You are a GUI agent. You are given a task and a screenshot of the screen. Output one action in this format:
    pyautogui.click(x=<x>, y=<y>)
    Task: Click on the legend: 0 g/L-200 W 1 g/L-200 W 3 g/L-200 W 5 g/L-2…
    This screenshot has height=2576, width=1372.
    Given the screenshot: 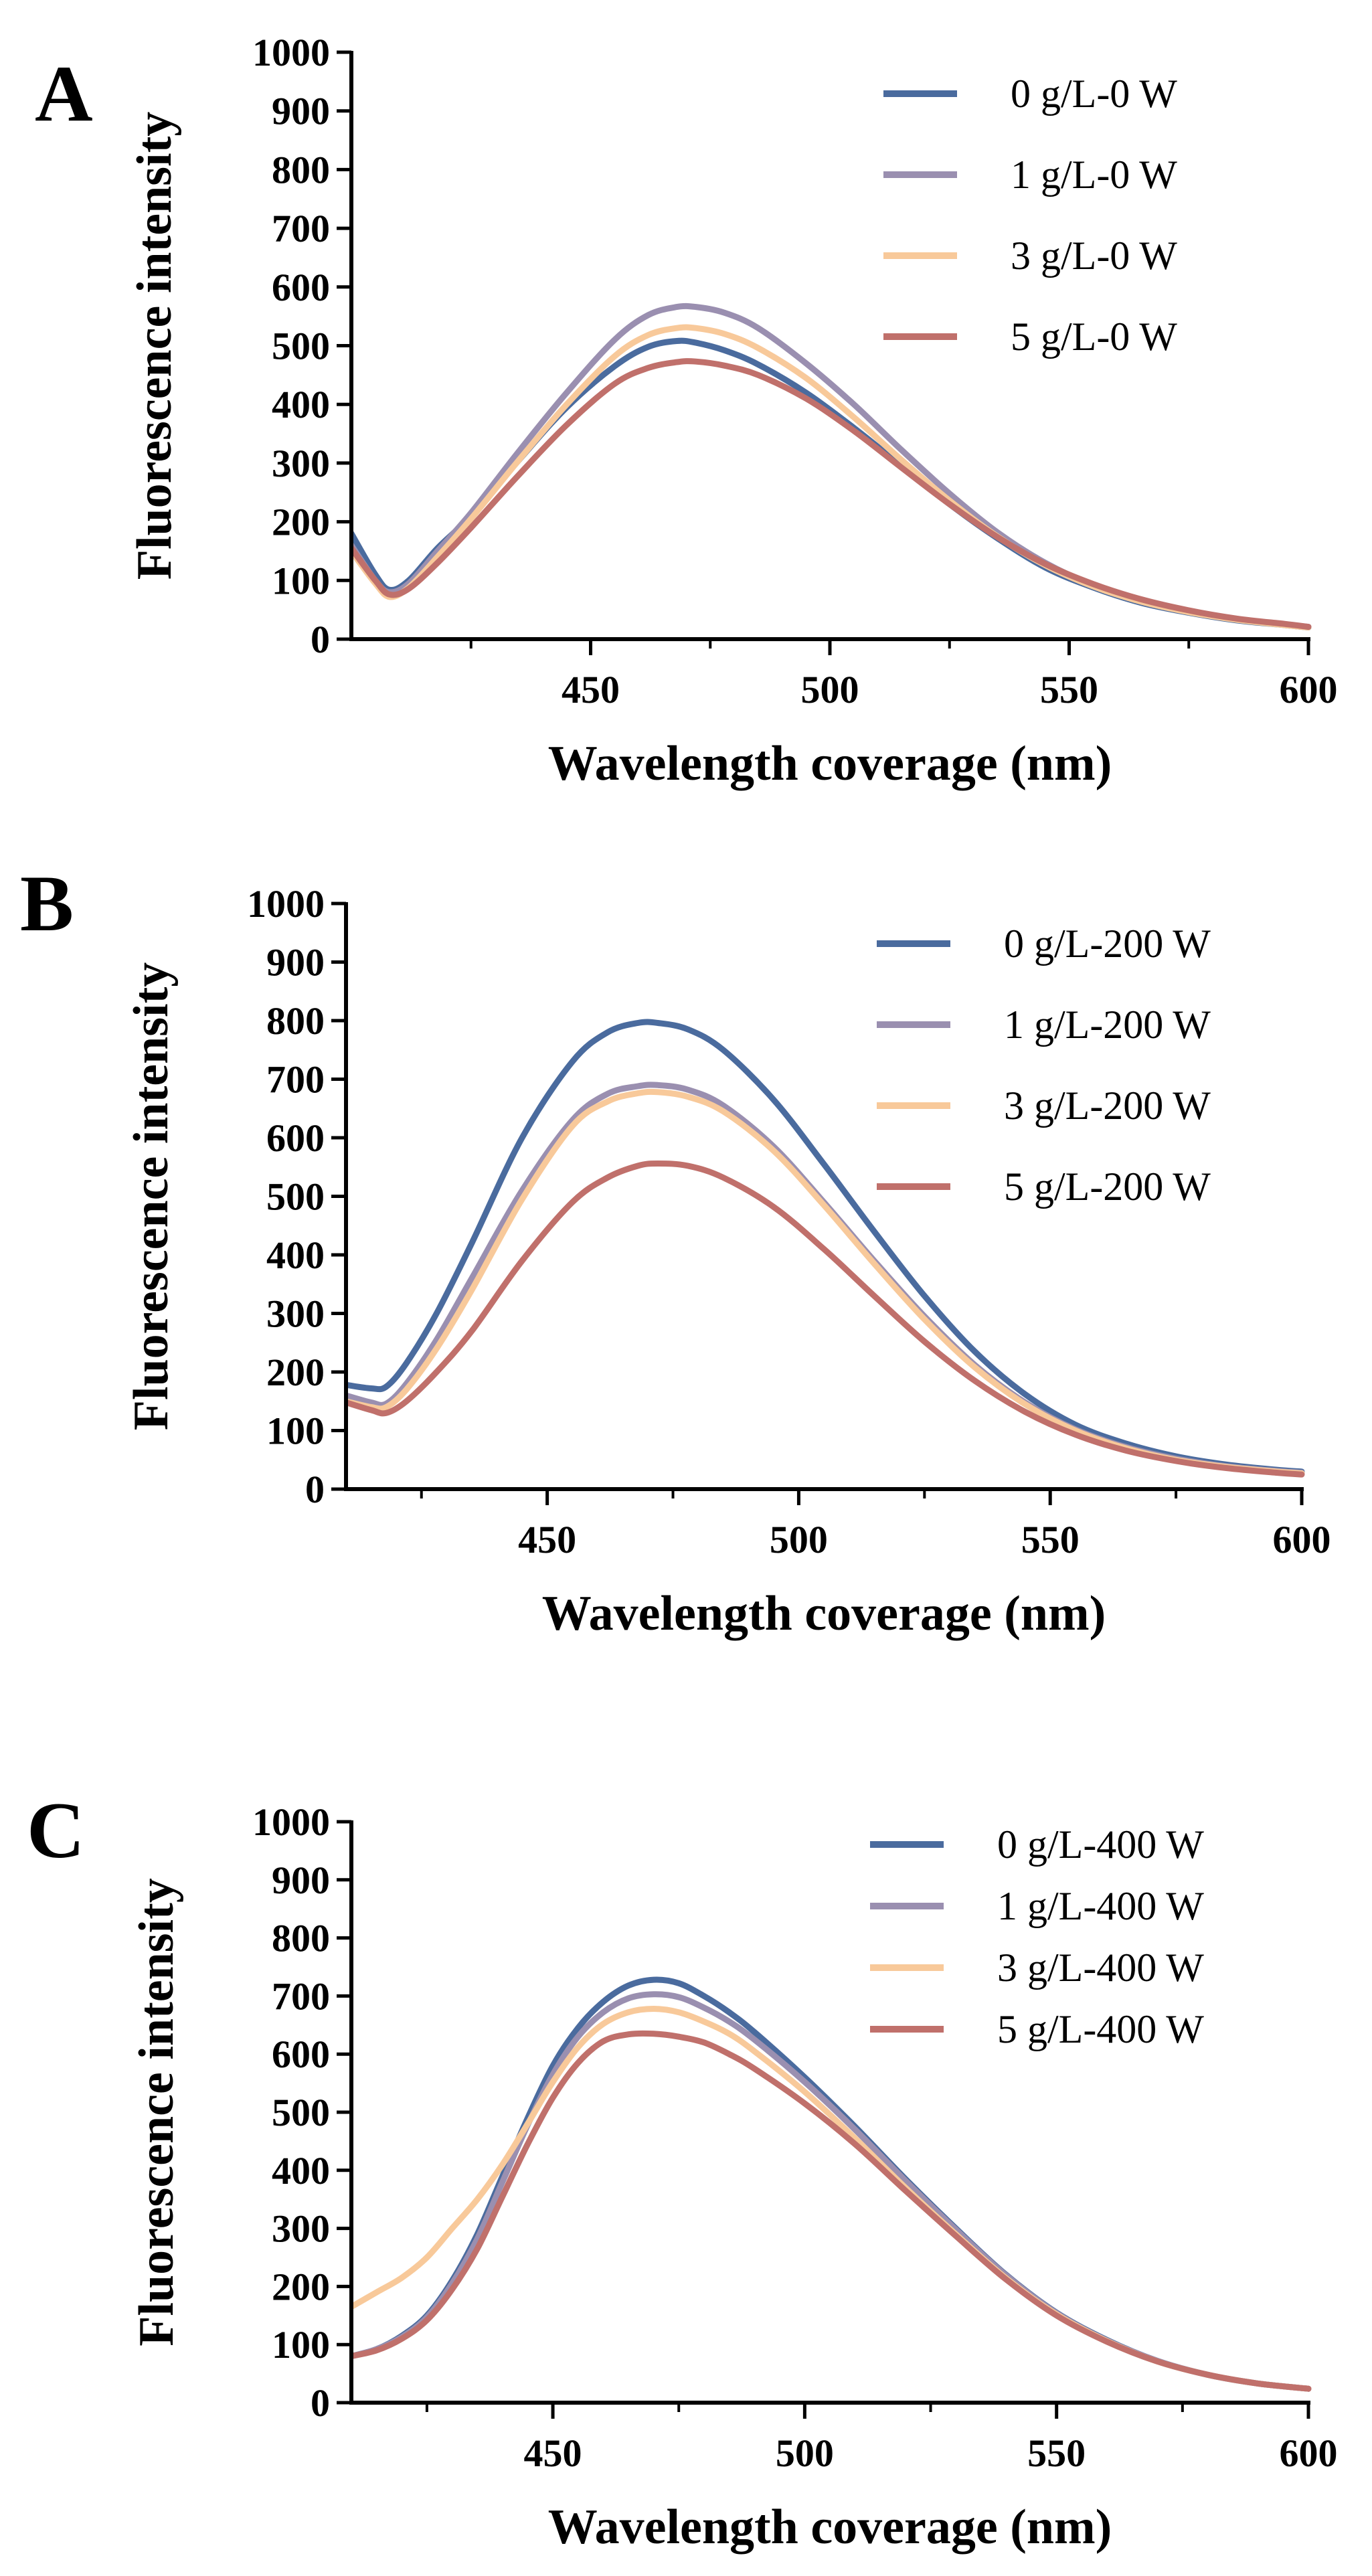 What is the action you would take?
    pyautogui.click(x=1044, y=1065)
    